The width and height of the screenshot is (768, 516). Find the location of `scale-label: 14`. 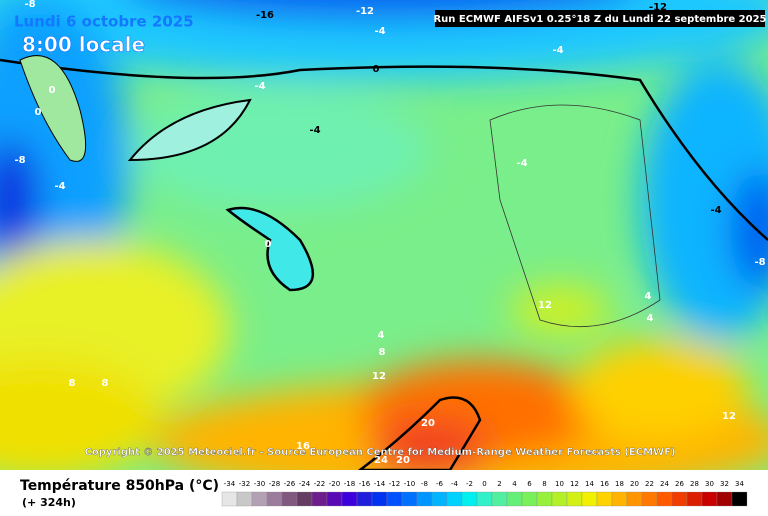

scale-label: 14 is located at coordinates (589, 484).